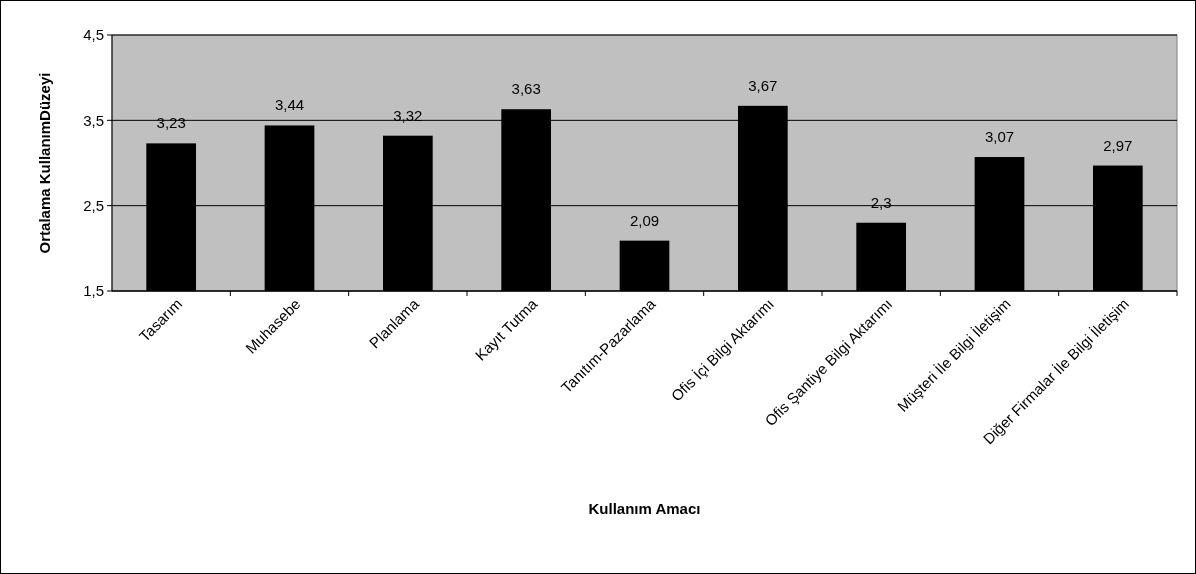 The height and width of the screenshot is (574, 1196). What do you see at coordinates (93, 291) in the screenshot?
I see `y-tick-label: 1,5` at bounding box center [93, 291].